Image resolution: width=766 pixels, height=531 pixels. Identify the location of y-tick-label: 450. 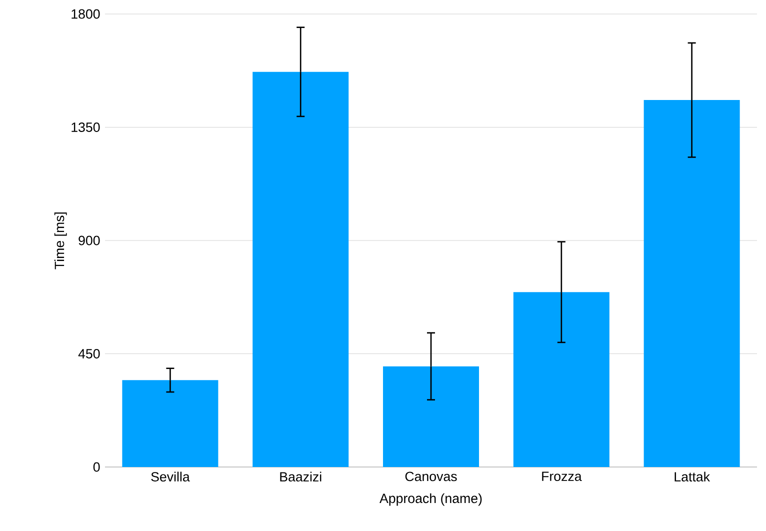
(89, 353).